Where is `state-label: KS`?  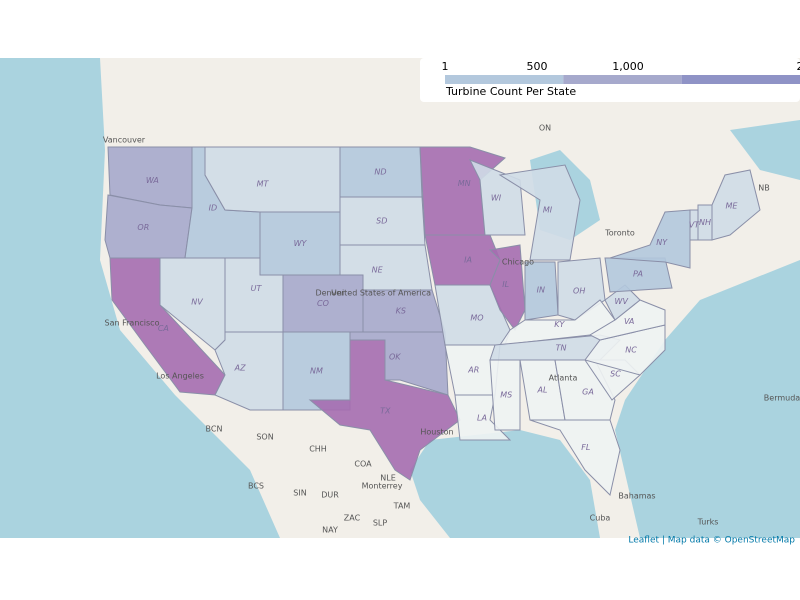 state-label: KS is located at coordinates (401, 311).